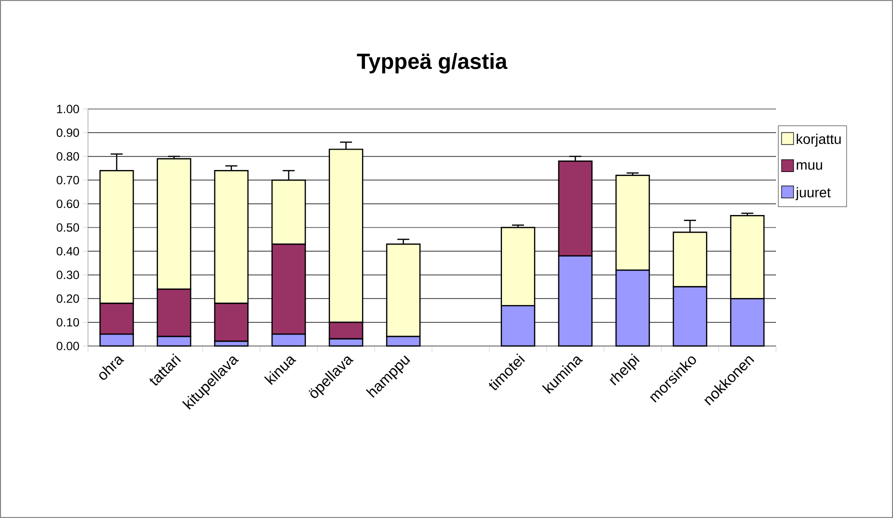 This screenshot has width=893, height=518. What do you see at coordinates (111, 368) in the screenshot?
I see `x-tick-label: ohra` at bounding box center [111, 368].